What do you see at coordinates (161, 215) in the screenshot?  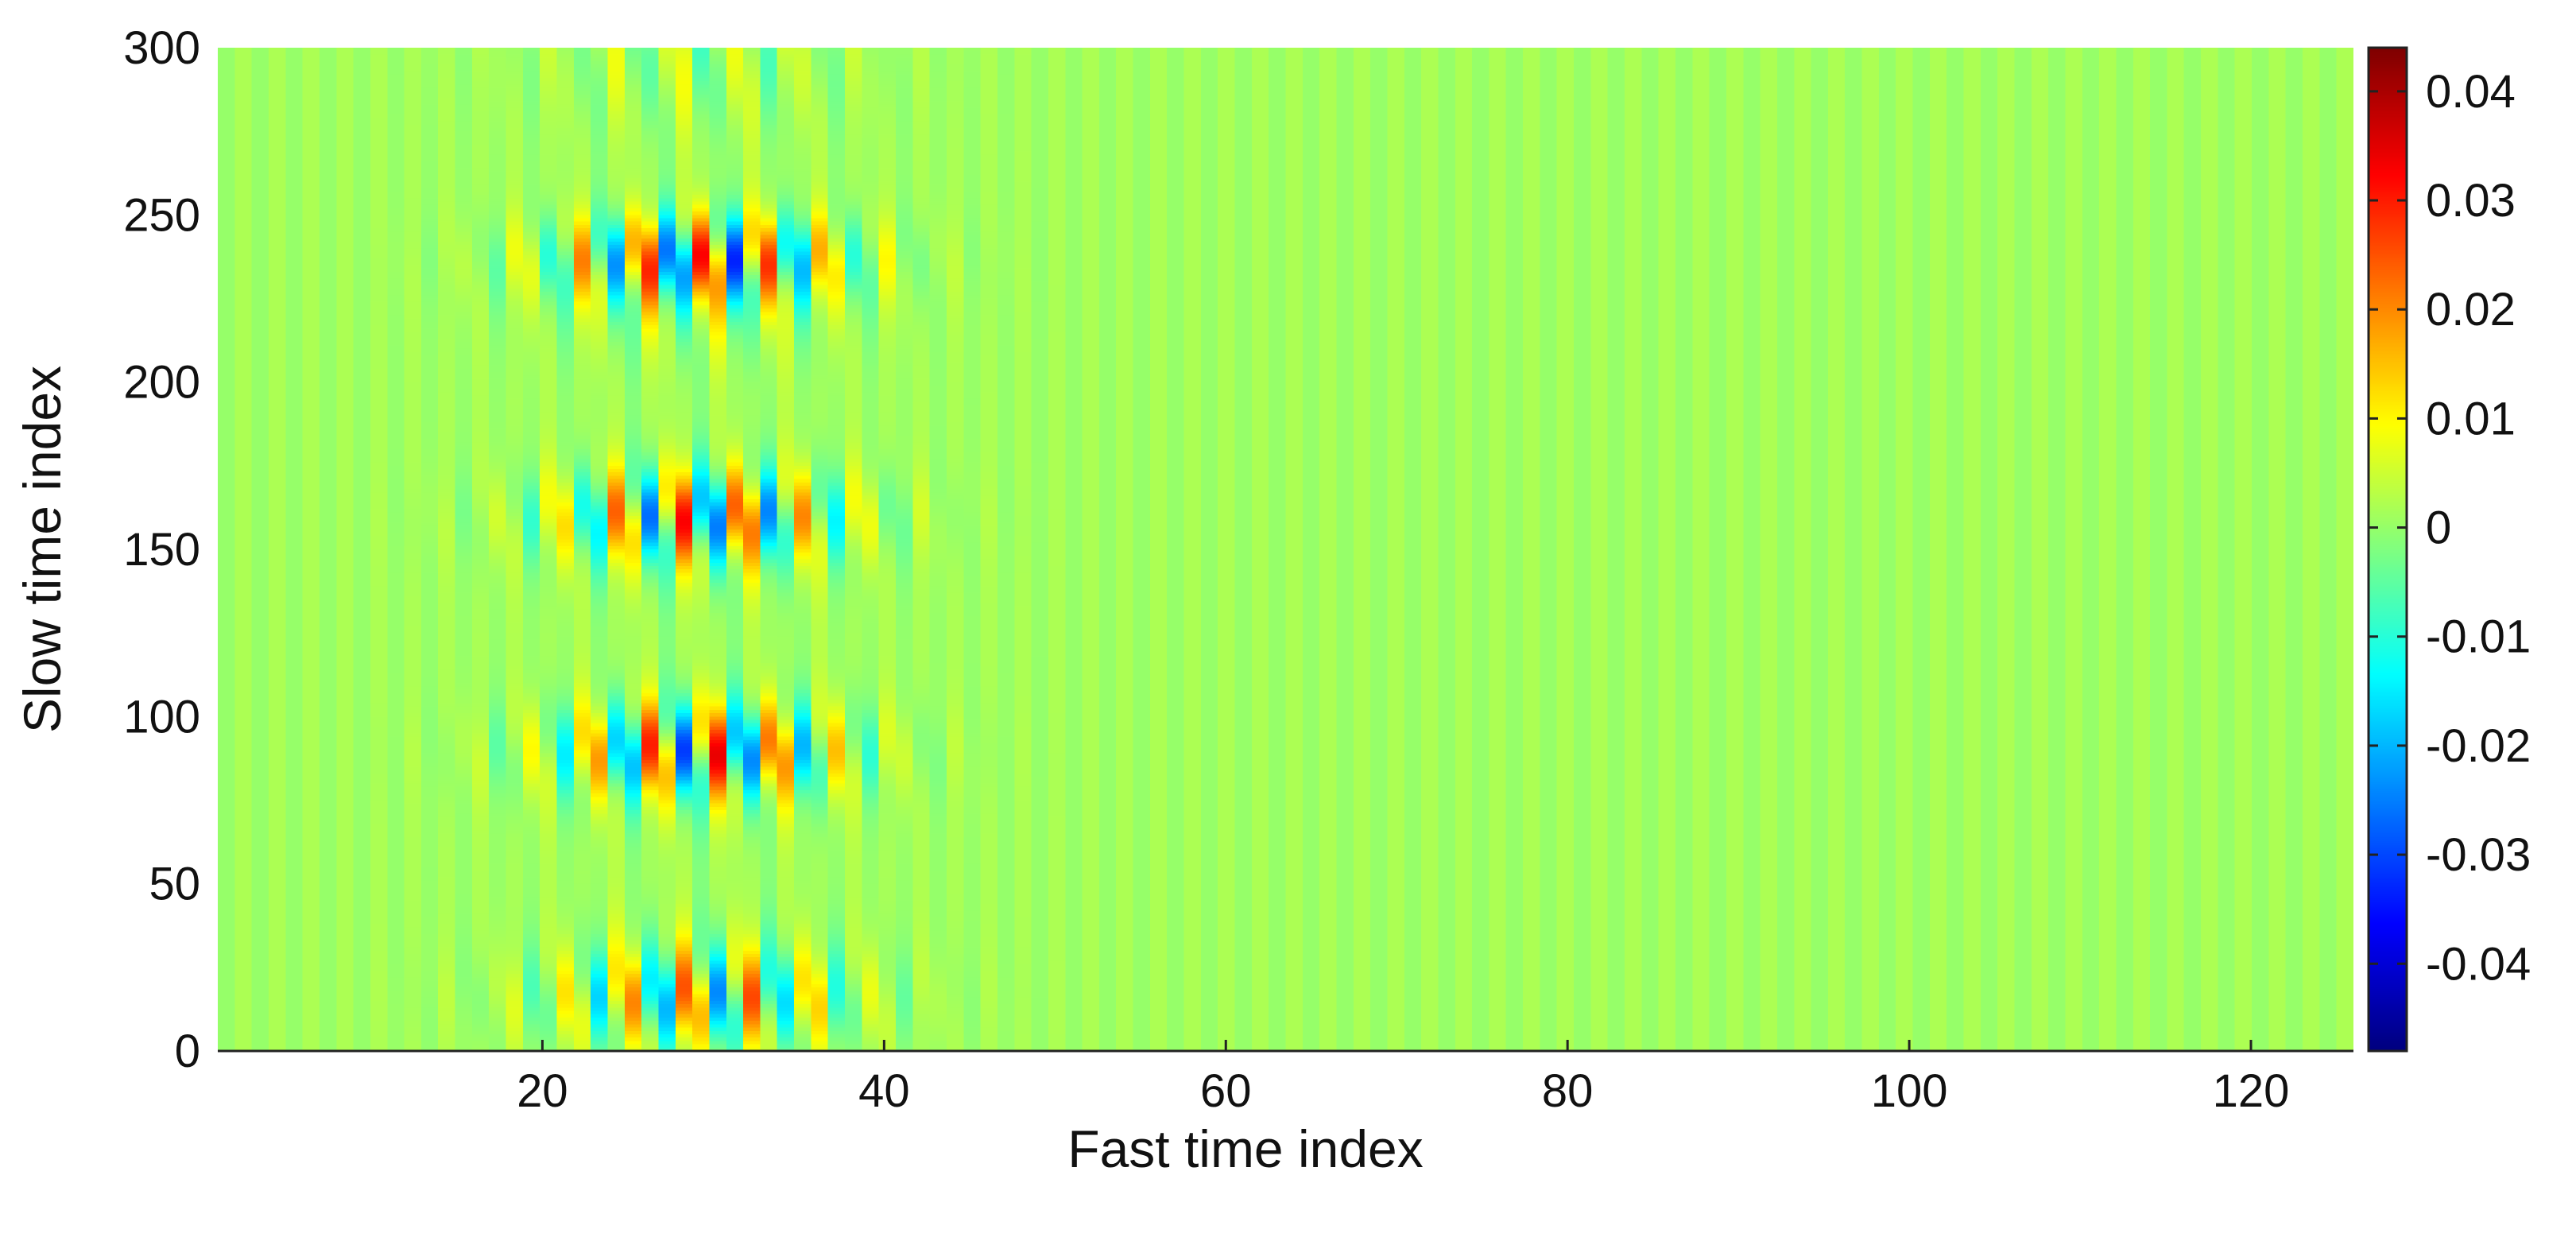 I see `y-tick-label: 250` at bounding box center [161, 215].